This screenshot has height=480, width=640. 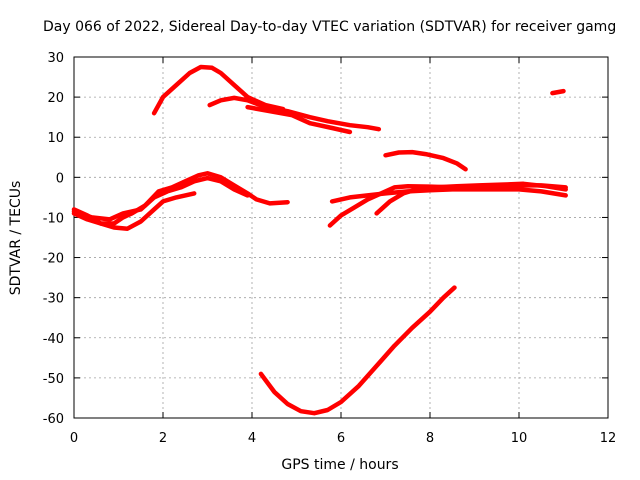 I want to click on x-tick-label: 12, so click(x=608, y=438).